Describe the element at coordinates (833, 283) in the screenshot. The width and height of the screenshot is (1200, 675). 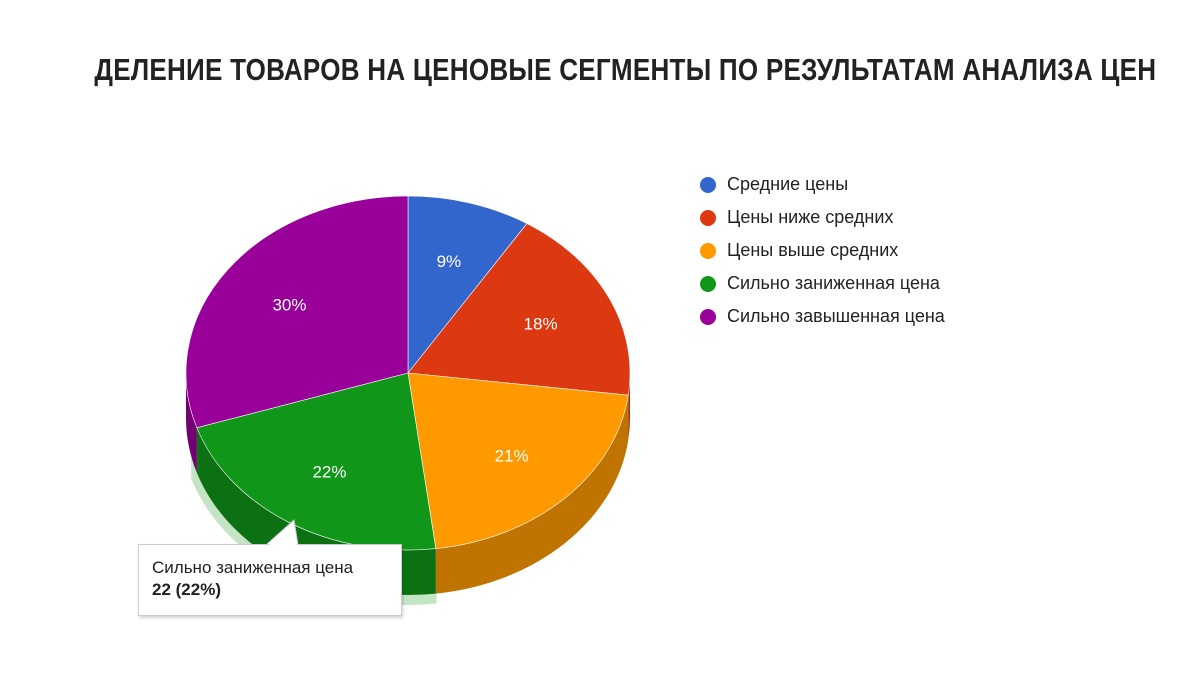
I see `legend-label: Сильно заниженная цена` at that location.